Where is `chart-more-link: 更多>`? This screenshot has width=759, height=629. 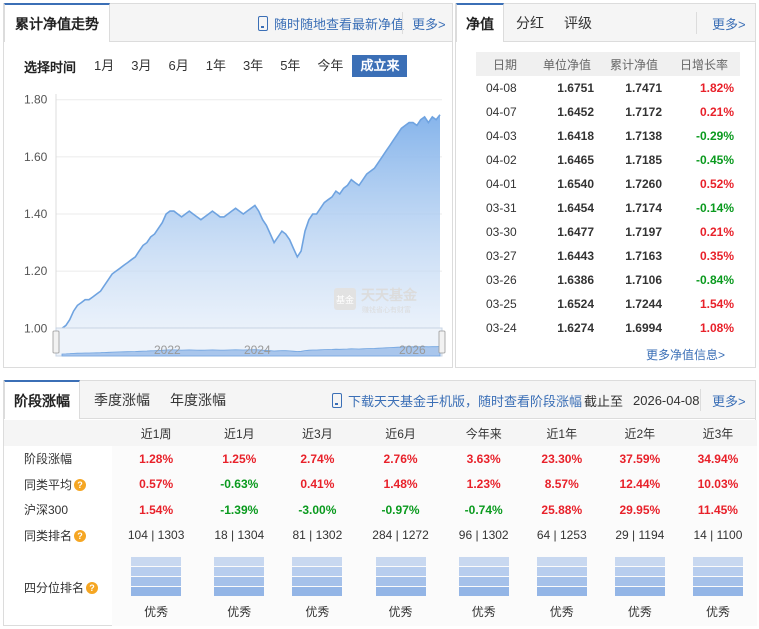 chart-more-link: 更多> is located at coordinates (429, 24).